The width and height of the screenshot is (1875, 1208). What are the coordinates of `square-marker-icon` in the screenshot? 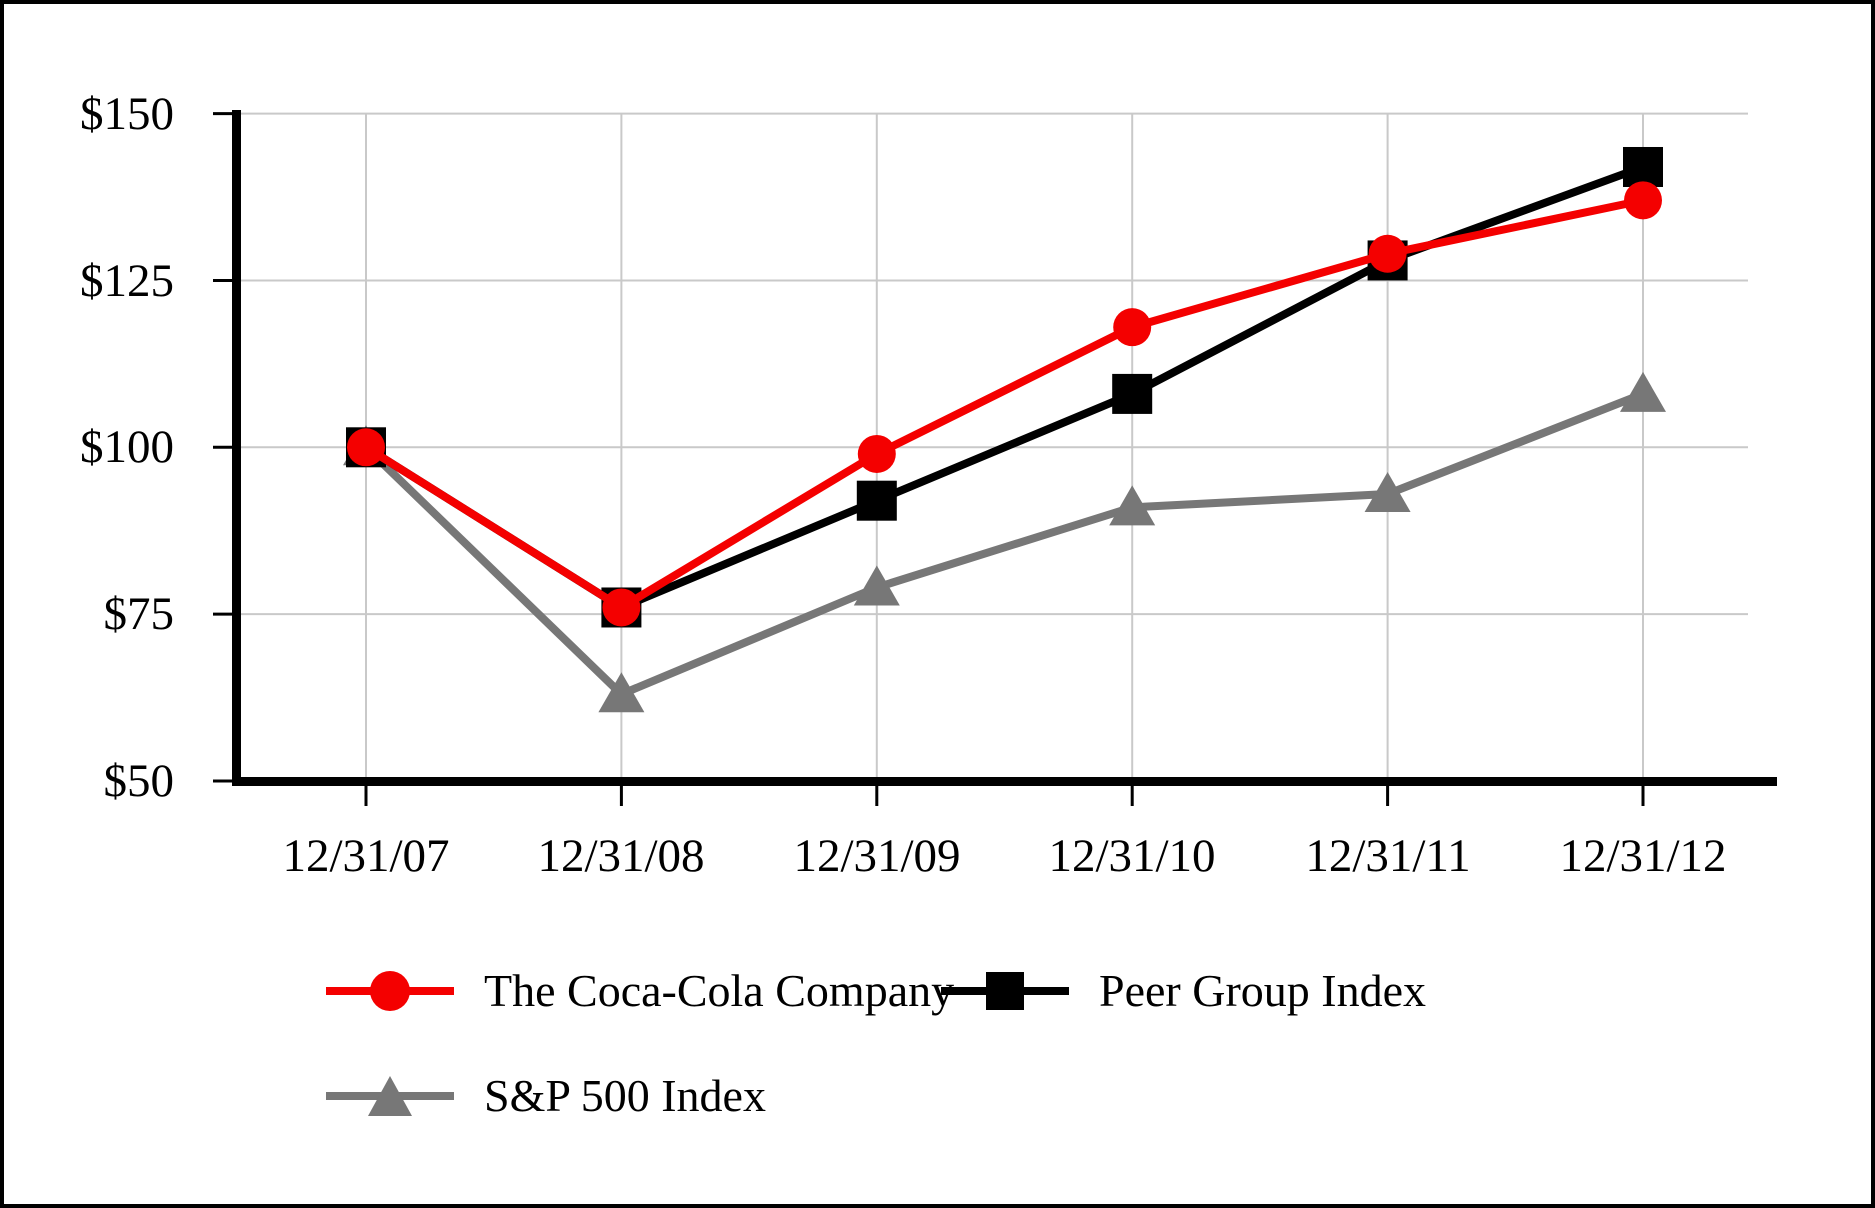 It's located at (1005, 991).